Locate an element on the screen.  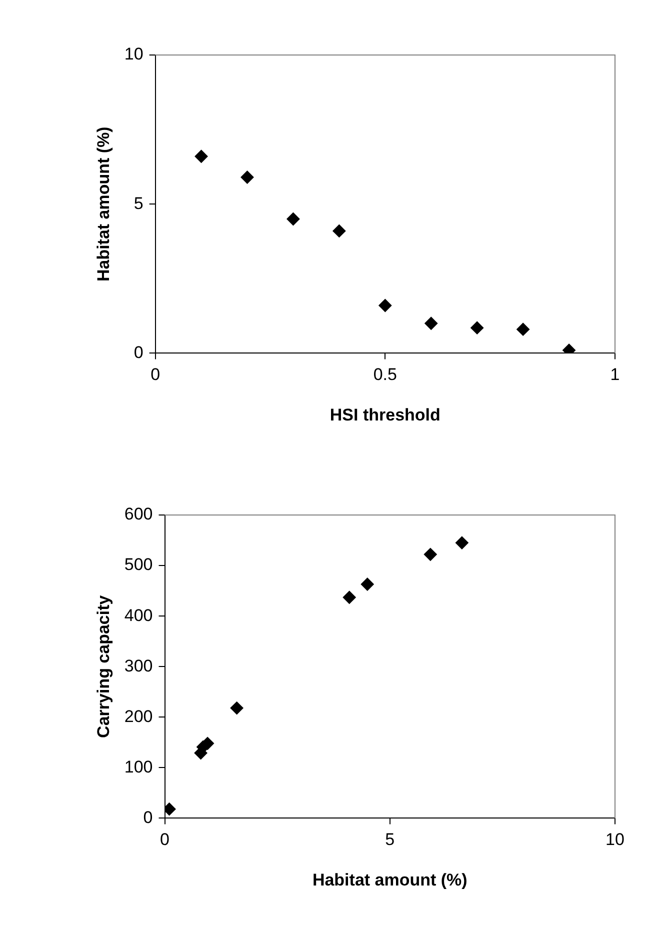
y-tick-label: 100 is located at coordinates (138, 766).